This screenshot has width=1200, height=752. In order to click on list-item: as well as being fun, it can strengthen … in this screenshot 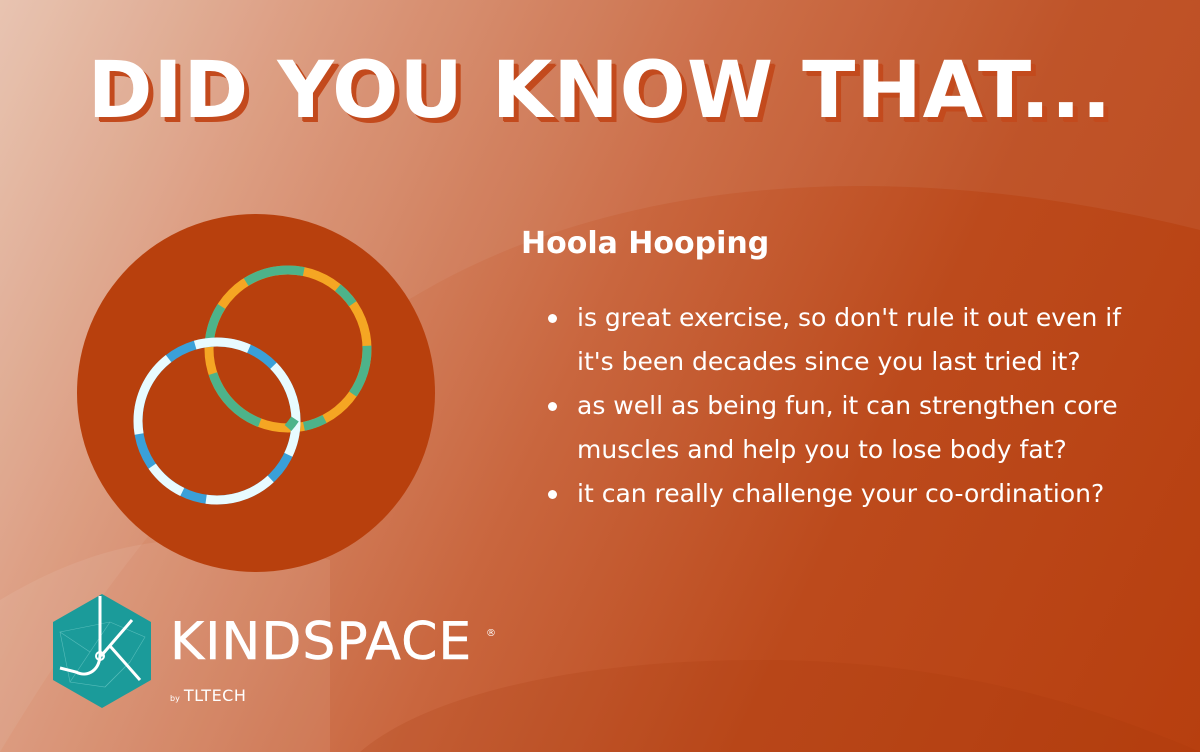, I will do `click(845, 428)`.